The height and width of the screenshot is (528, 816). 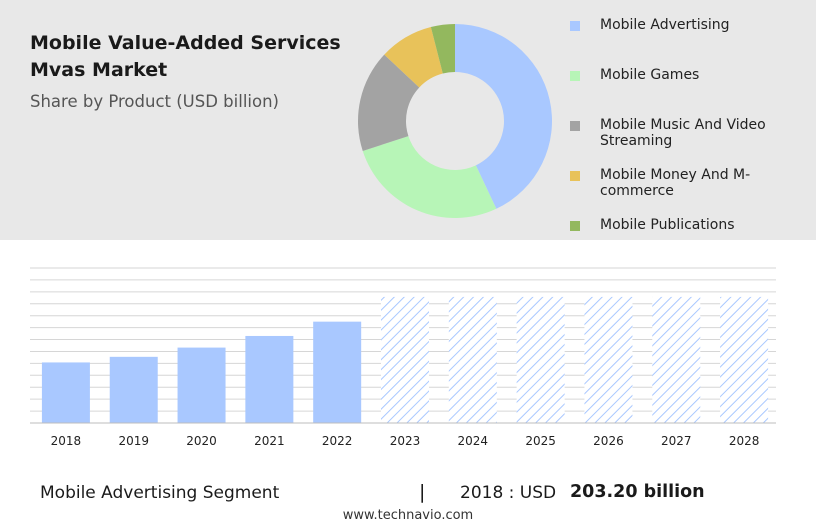 I want to click on legend-label: Mobile Music And Video Streaming, so click(x=683, y=133).